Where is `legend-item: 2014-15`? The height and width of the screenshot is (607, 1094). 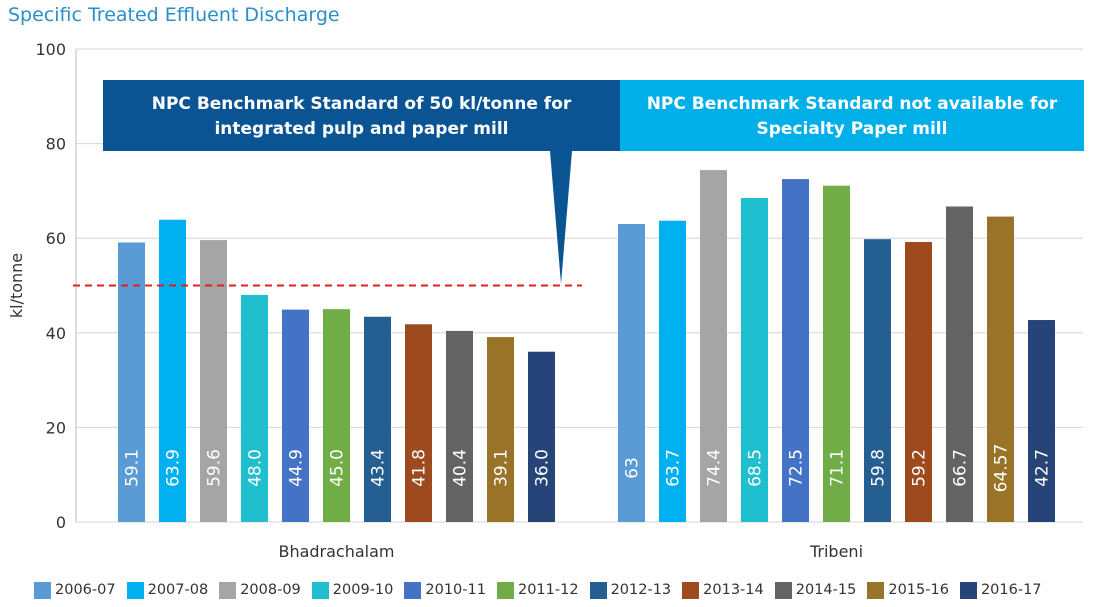 legend-item: 2014-15 is located at coordinates (815, 590).